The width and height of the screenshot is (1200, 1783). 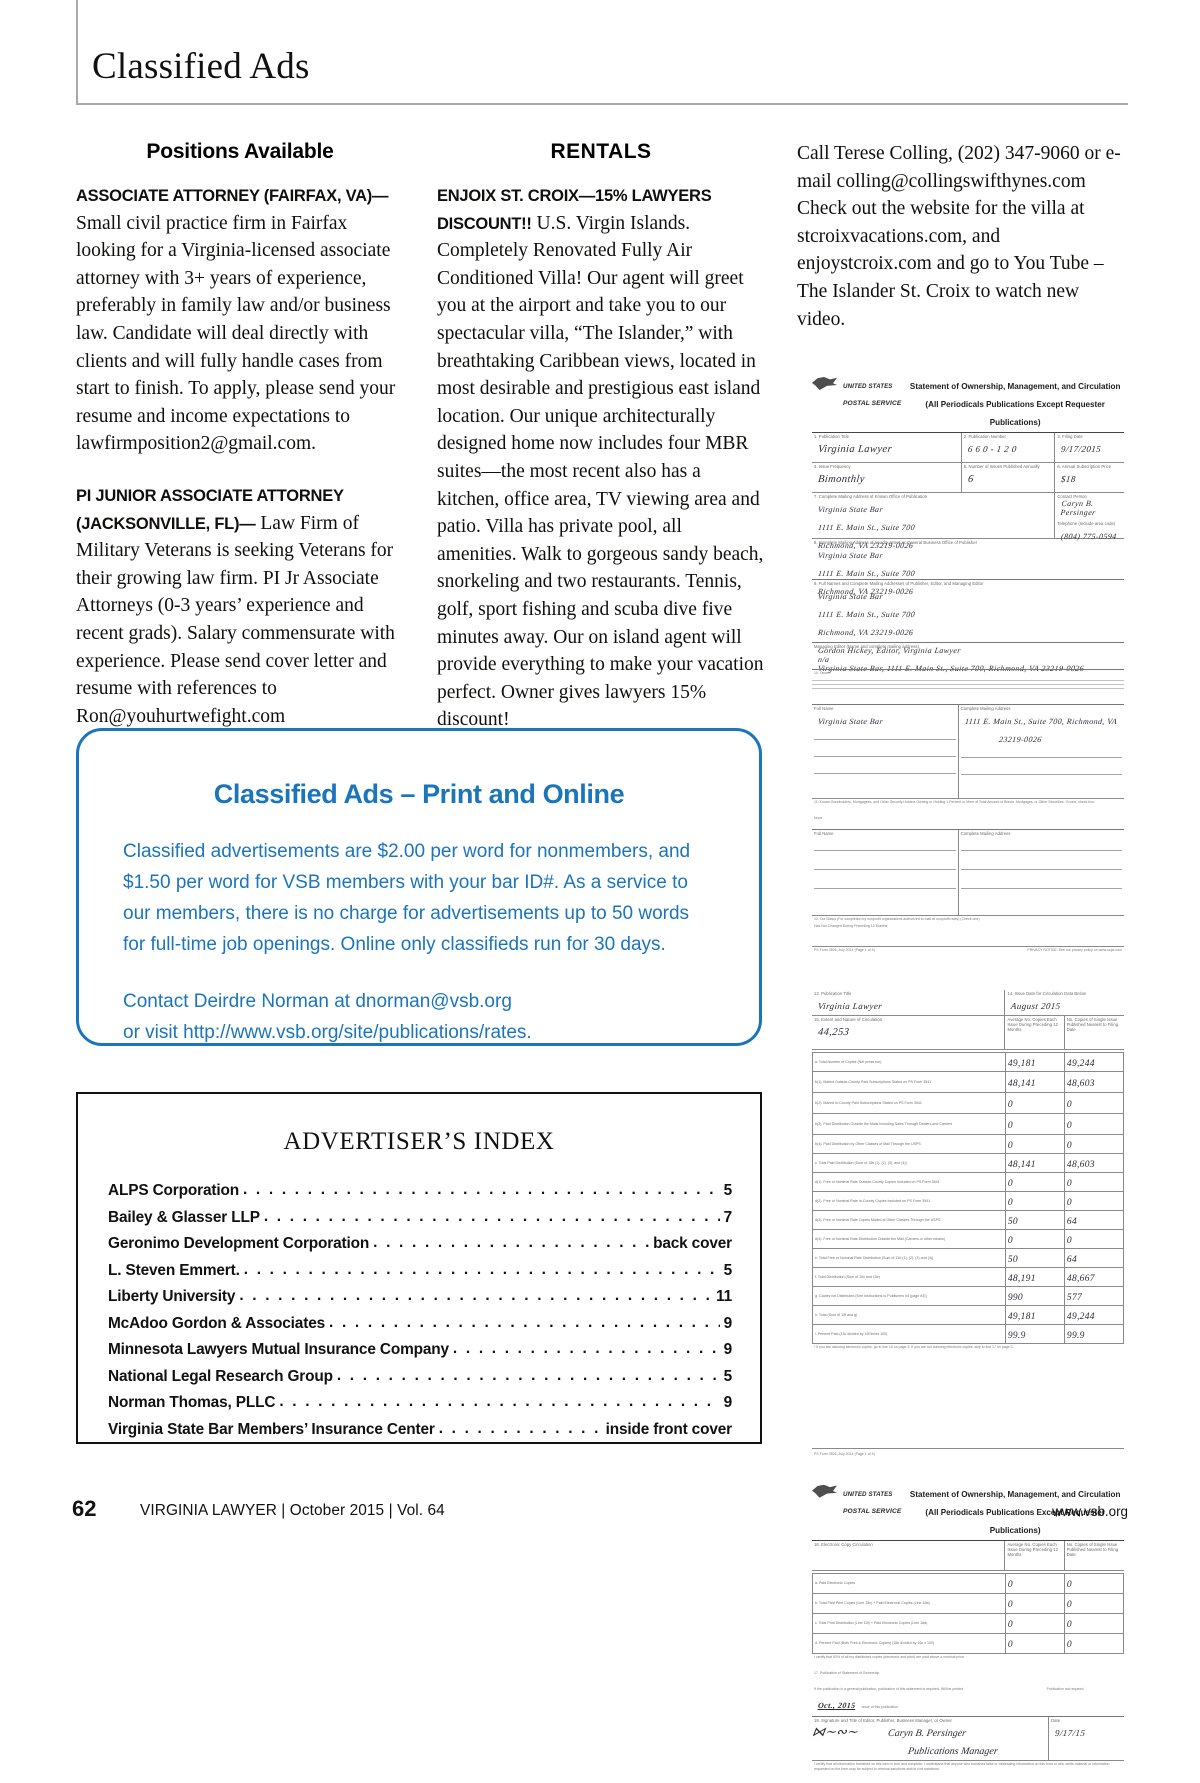 What do you see at coordinates (692, 1243) in the screenshot?
I see `advertiser-page: back cover` at bounding box center [692, 1243].